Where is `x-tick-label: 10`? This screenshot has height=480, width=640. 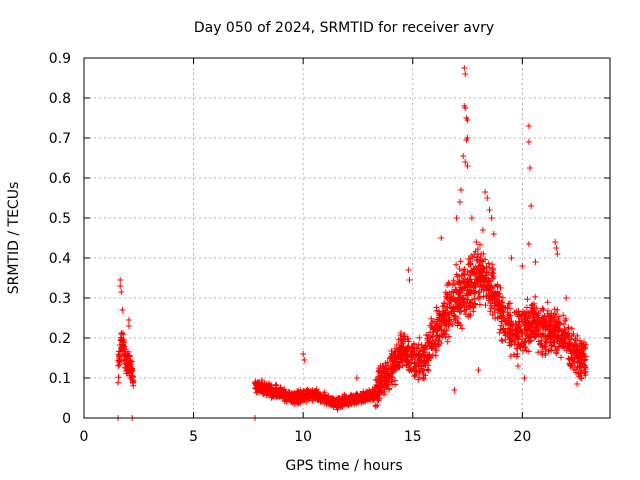
x-tick-label: 10 is located at coordinates (303, 437).